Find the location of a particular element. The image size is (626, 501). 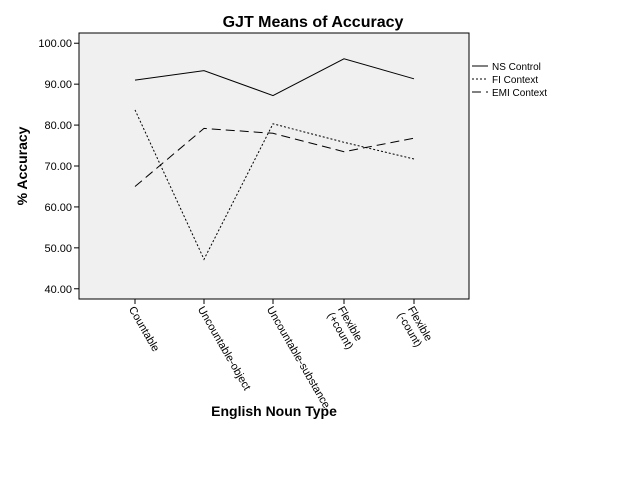

y-axis: 40.00 50.00 60.00 70.00 80.00 90.00 100.00 is located at coordinates (58, 167).